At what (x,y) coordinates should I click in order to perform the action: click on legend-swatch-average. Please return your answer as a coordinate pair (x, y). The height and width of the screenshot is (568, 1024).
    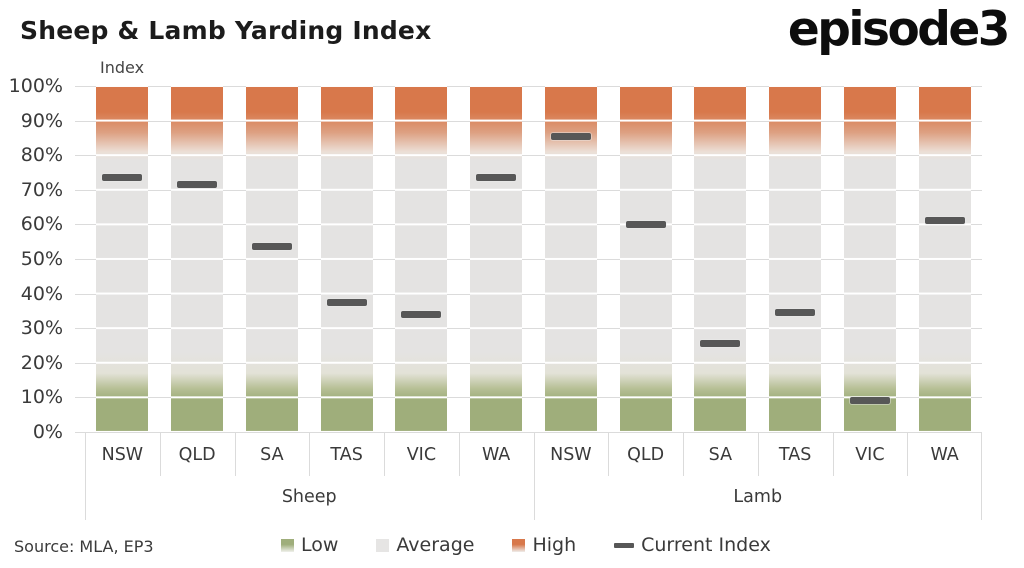
    Looking at the image, I should click on (383, 545).